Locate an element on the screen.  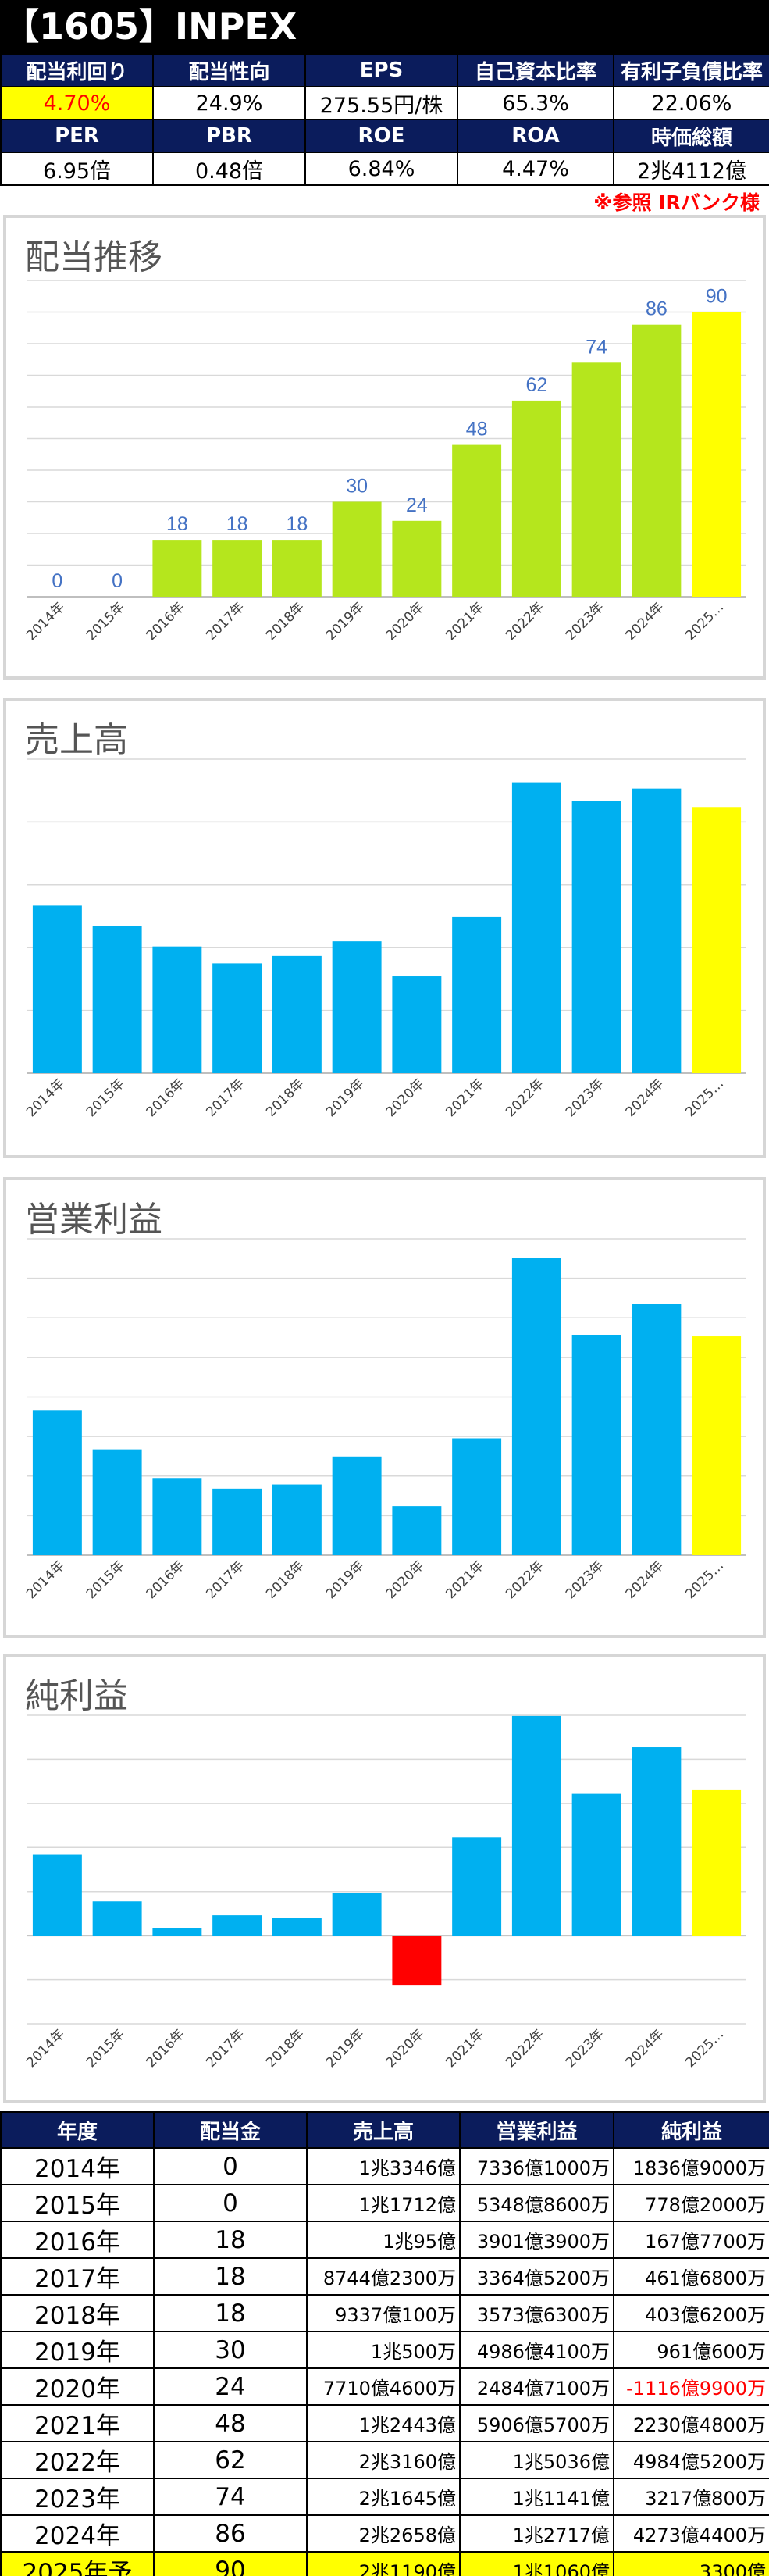
bar-2019年 is located at coordinates (357, 1007).